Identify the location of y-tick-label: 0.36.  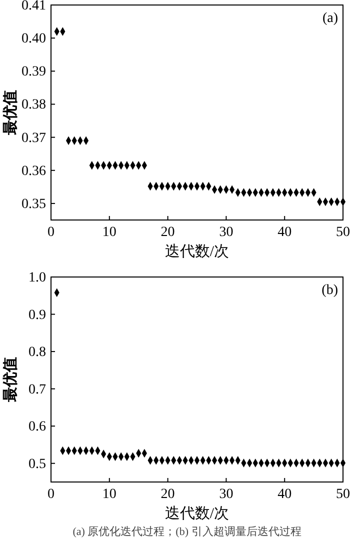
(34, 171).